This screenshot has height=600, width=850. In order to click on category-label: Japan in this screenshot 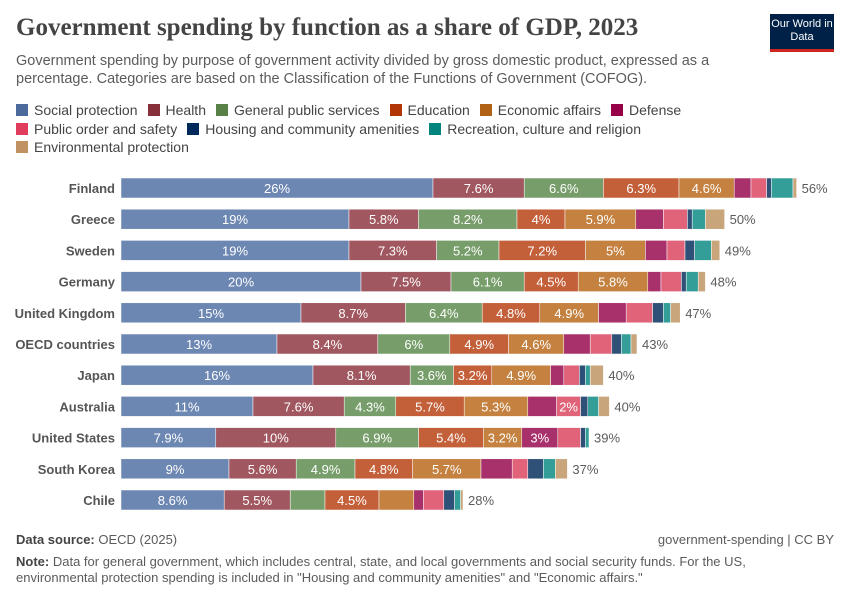, I will do `click(96, 375)`.